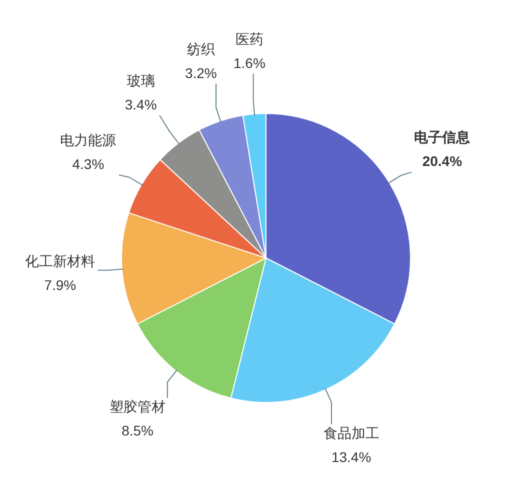 Image resolution: width=521 pixels, height=481 pixels. Describe the element at coordinates (140, 104) in the screenshot. I see `data-label: 3.4%` at that location.